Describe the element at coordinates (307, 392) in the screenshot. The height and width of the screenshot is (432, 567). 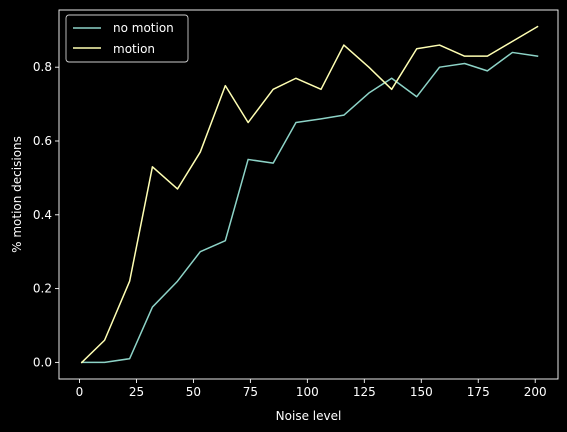
I see `x-tick-label: 100` at that location.